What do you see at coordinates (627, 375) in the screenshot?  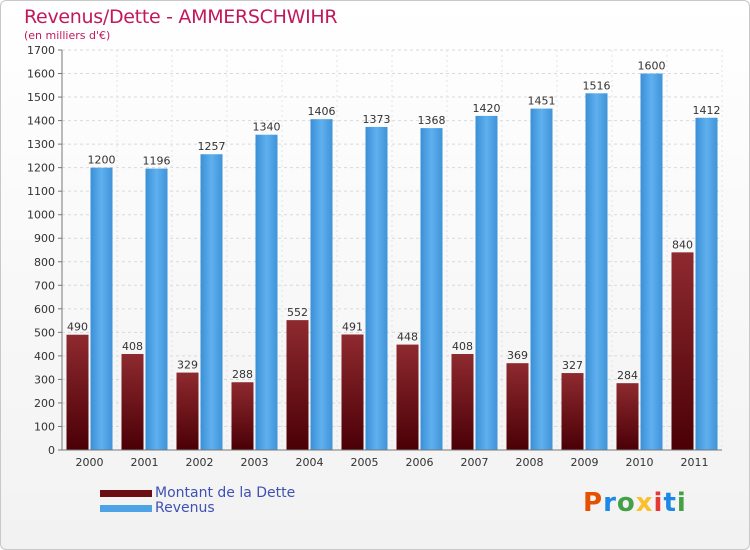 I see `data-label-debt-2010: 284` at bounding box center [627, 375].